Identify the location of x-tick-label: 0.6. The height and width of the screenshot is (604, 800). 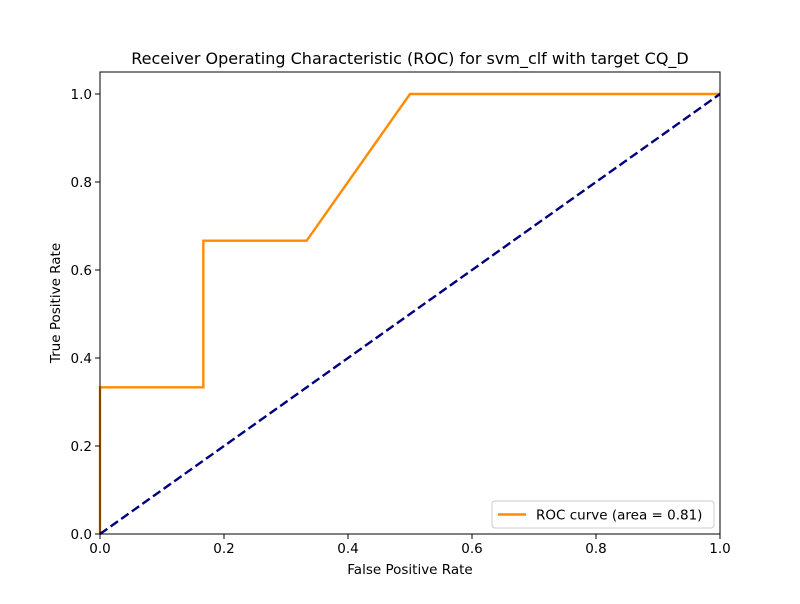
(471, 549).